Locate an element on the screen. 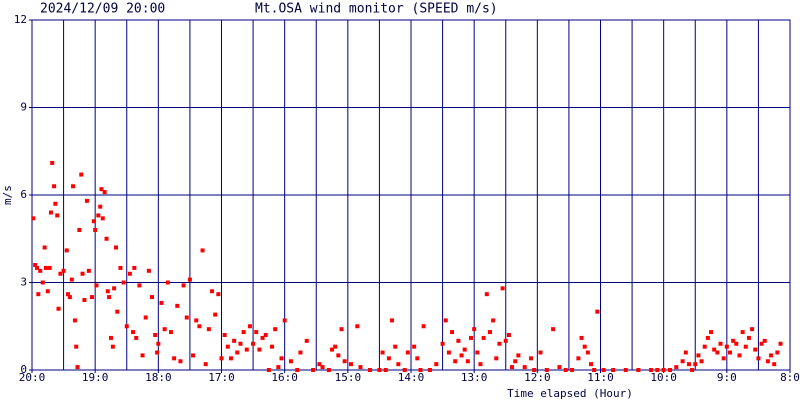 The width and height of the screenshot is (800, 404). x-tick-label: 15:0 is located at coordinates (348, 377).